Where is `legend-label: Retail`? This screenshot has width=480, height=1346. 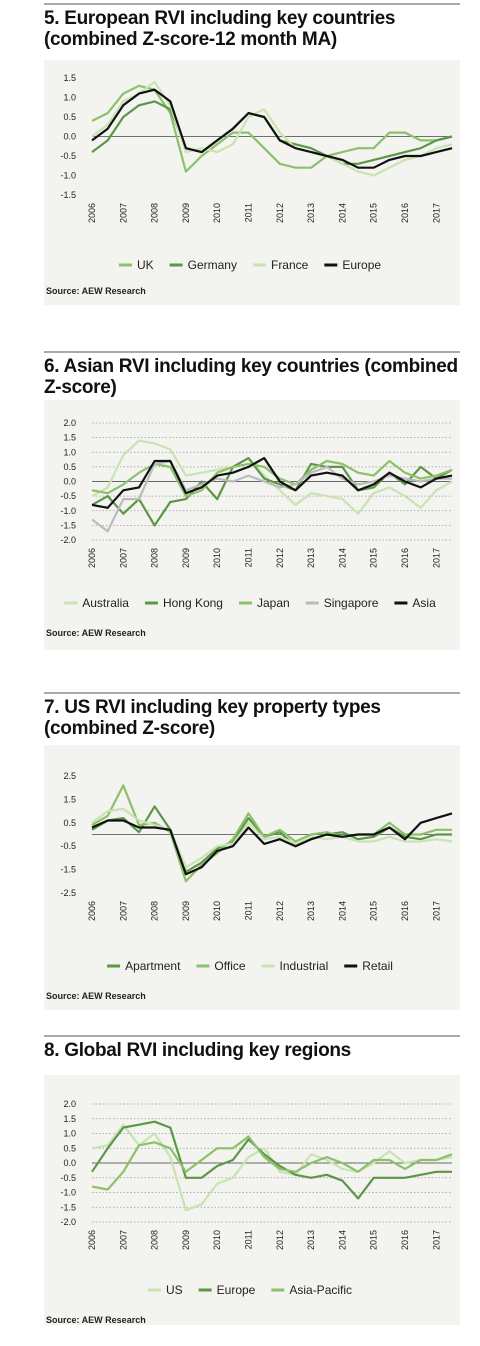 legend-label: Retail is located at coordinates (377, 966).